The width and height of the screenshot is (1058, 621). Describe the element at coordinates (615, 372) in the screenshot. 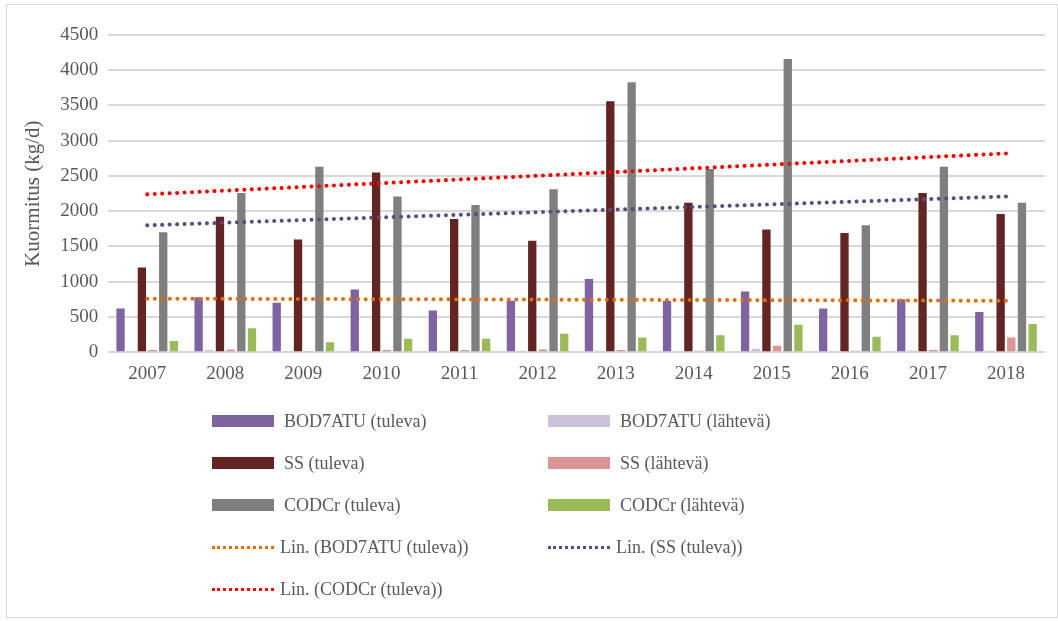

I see `x-tick-label: 2013` at that location.